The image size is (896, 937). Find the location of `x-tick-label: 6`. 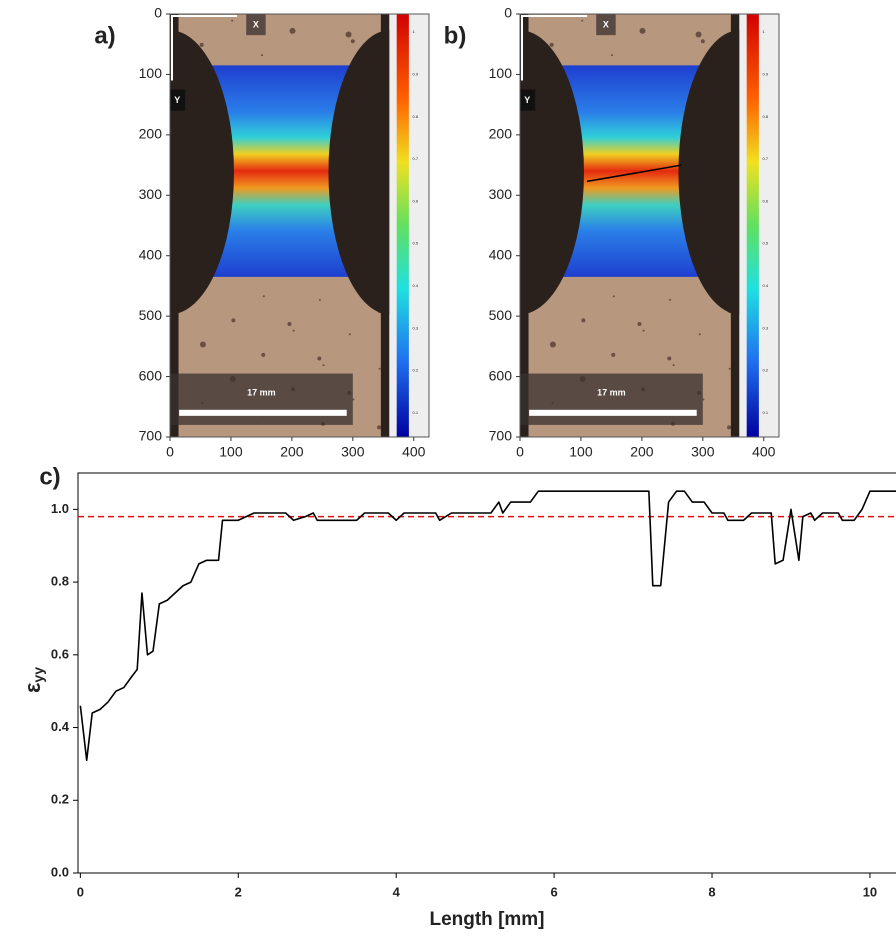

x-tick-label: 6 is located at coordinates (553, 891).